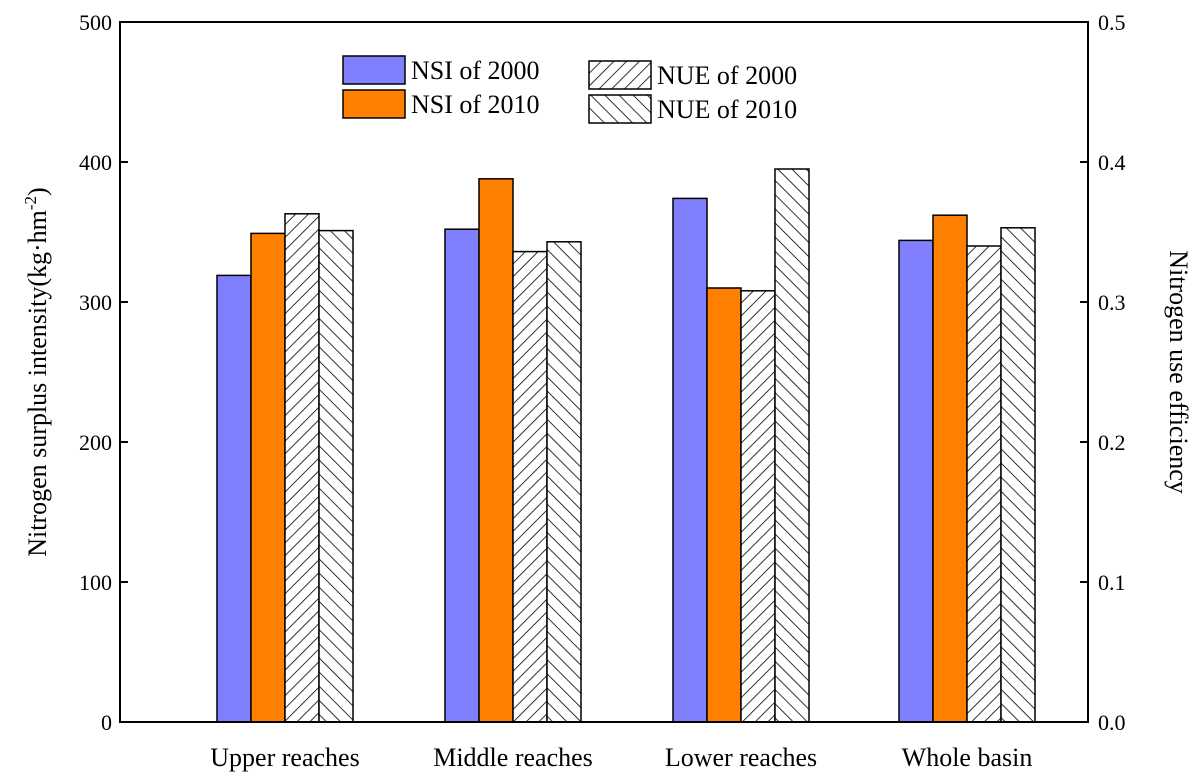  What do you see at coordinates (1112, 582) in the screenshot?
I see `y2-tick-label: 0.1` at bounding box center [1112, 582].